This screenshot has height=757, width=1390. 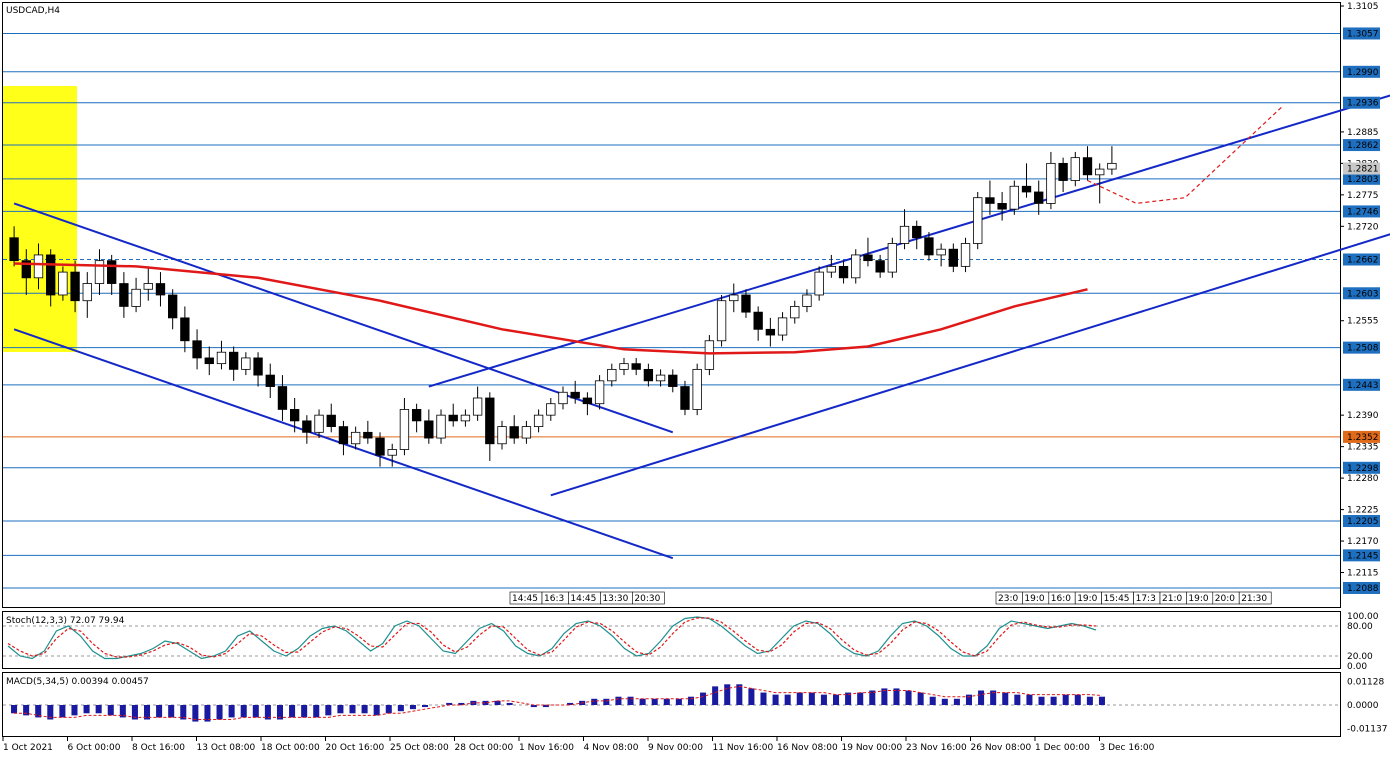 I want to click on time-tag: 20:0, so click(x=1225, y=599).